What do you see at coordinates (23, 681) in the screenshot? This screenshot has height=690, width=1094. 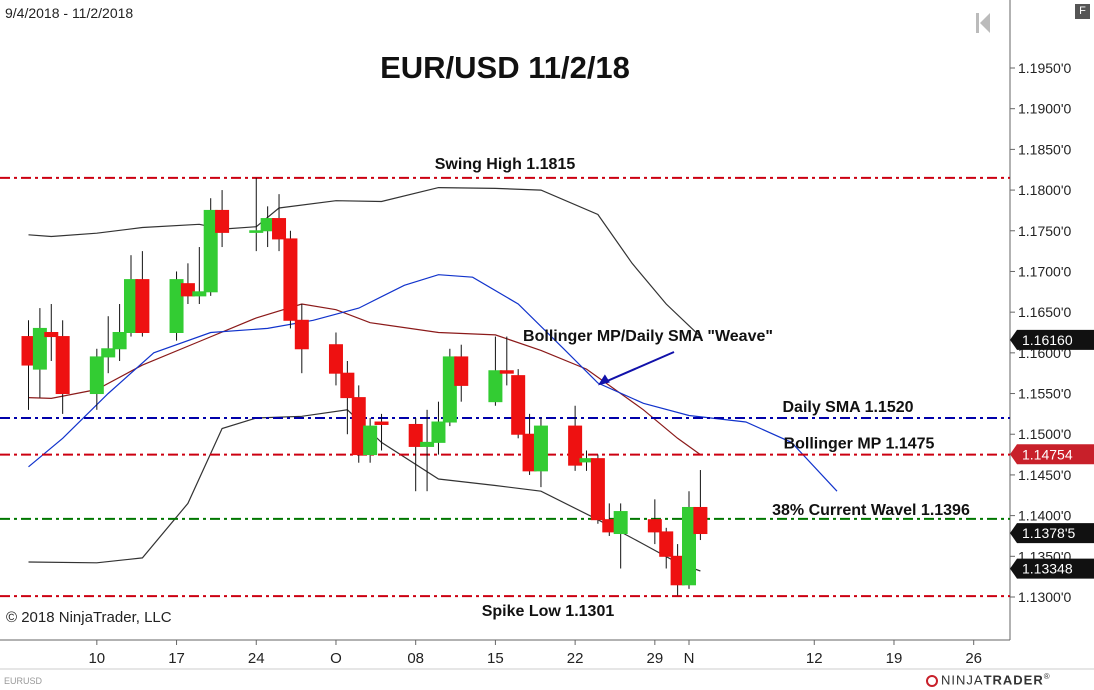 I see `symbol-label: EURUSD` at bounding box center [23, 681].